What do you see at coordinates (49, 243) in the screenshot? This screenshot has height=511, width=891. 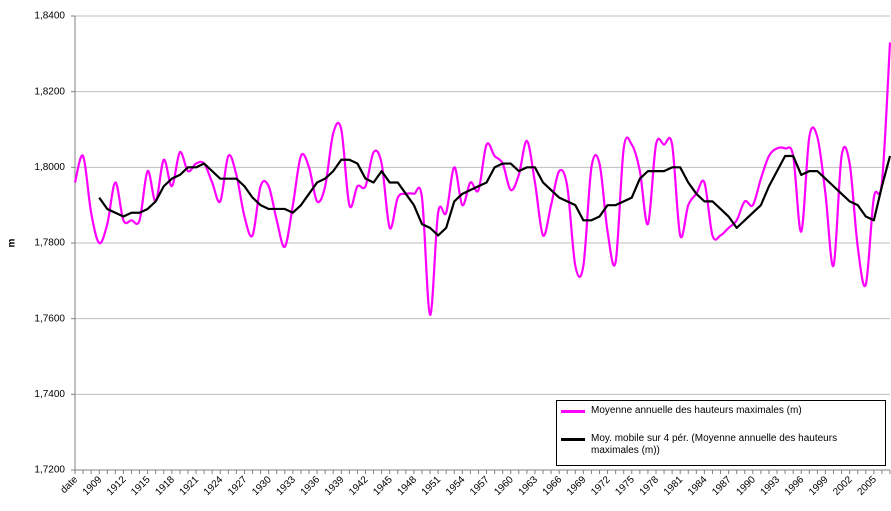 I see `y-tick-label: 1,7800` at bounding box center [49, 243].